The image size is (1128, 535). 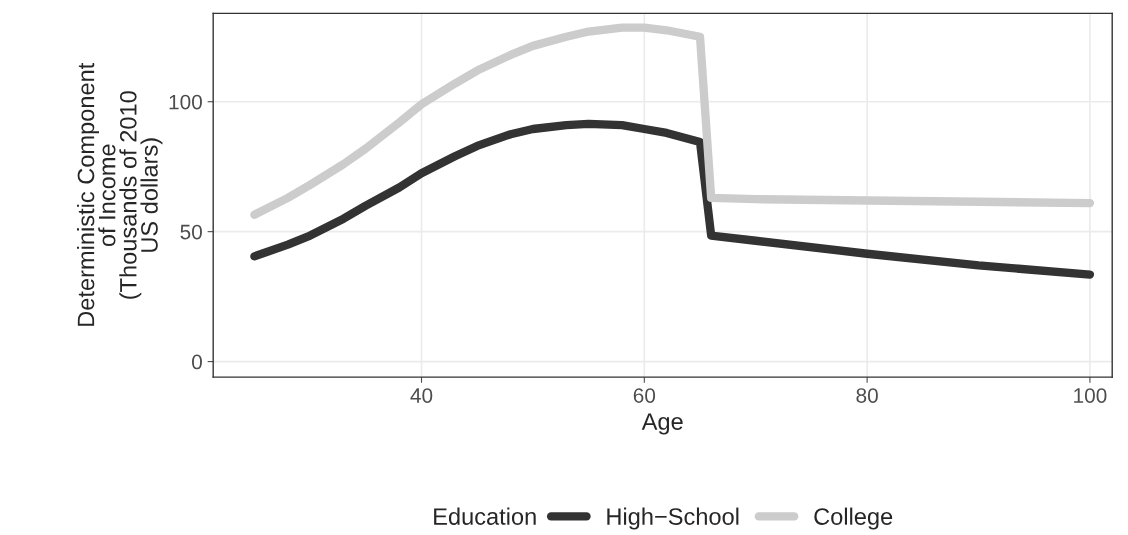 I want to click on x-tick-label: 80, so click(x=867, y=395).